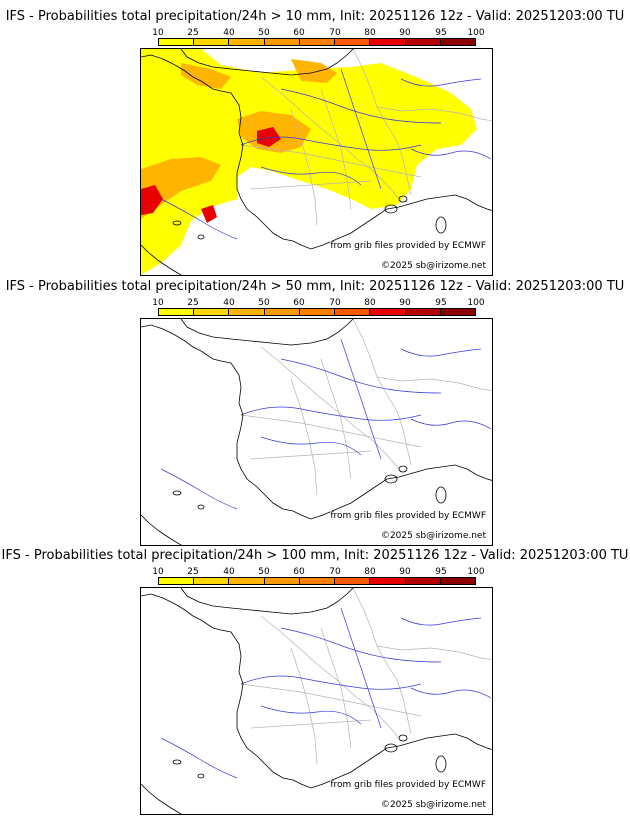 This screenshot has height=828, width=630. Describe the element at coordinates (408, 516) in the screenshot. I see `source-credit: from grib files provided by ECMWF` at that location.